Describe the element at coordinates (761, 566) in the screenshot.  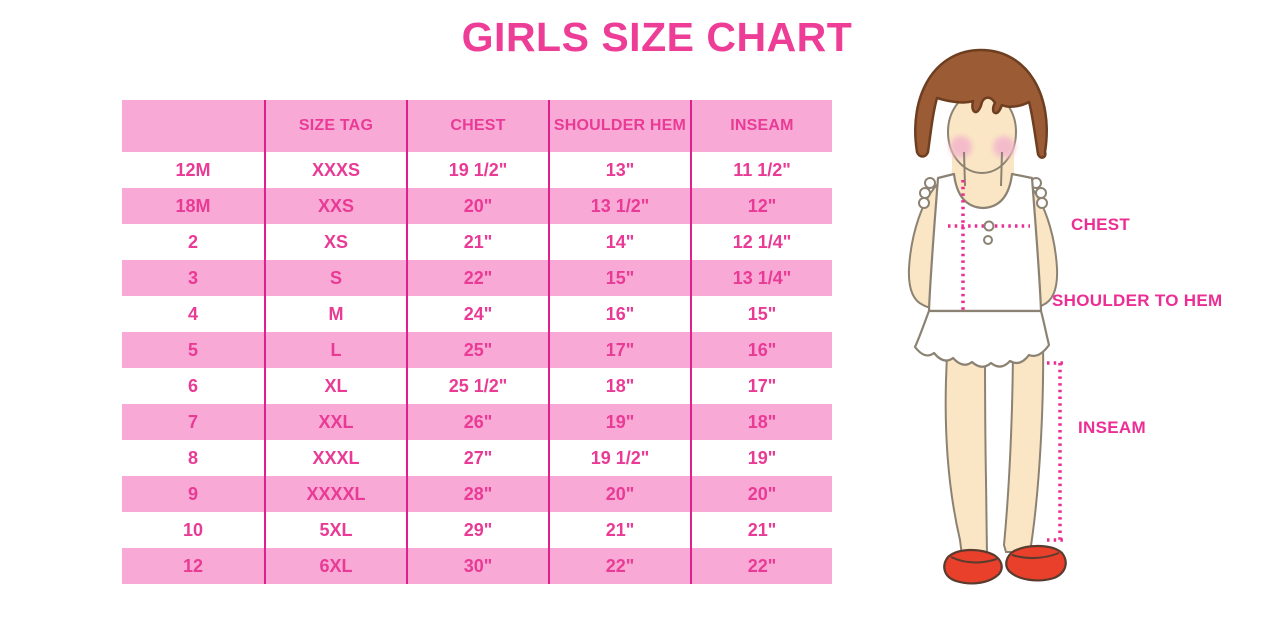
I see `inseam-cell: 22"` at that location.